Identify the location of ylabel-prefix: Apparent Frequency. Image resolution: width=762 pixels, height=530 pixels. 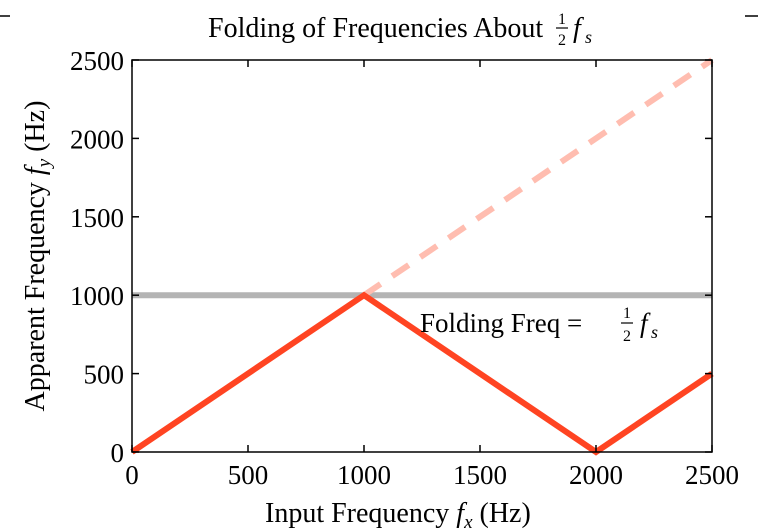
(35, 293).